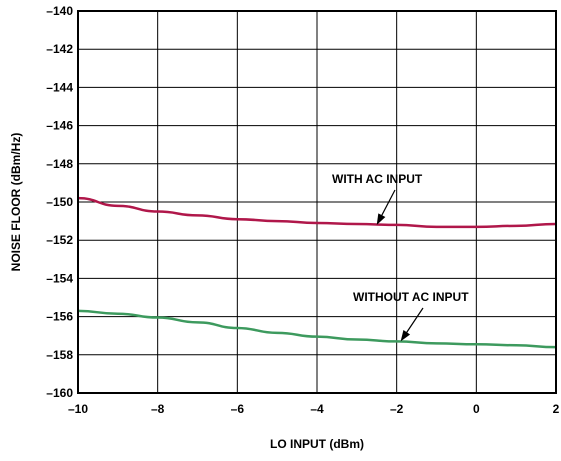  What do you see at coordinates (59, 317) in the screenshot?
I see `y-tick-label: –156` at bounding box center [59, 317].